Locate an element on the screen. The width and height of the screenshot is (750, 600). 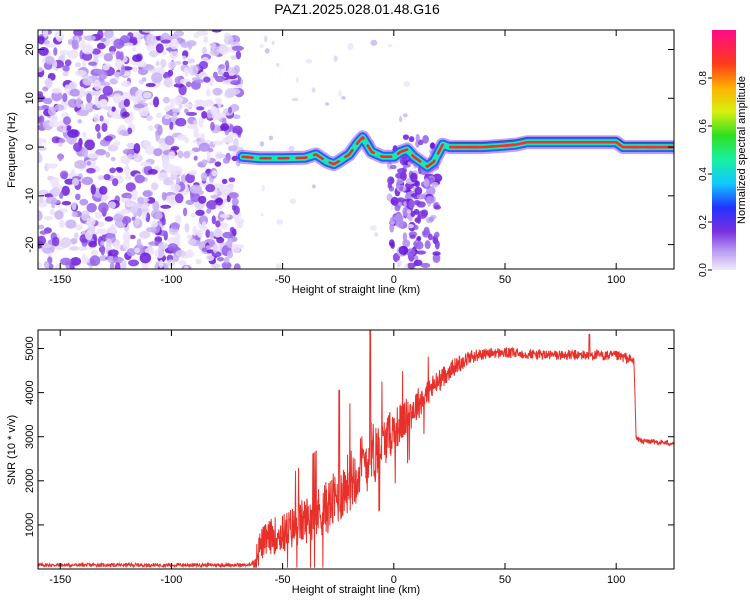
ridge-core-strong is located at coordinates (561, 144).